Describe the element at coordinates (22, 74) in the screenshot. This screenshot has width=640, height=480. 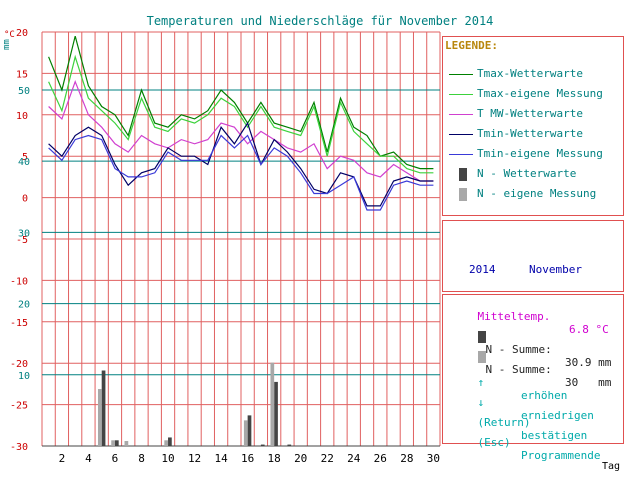
I see `temp-tick-label: 15` at that location.